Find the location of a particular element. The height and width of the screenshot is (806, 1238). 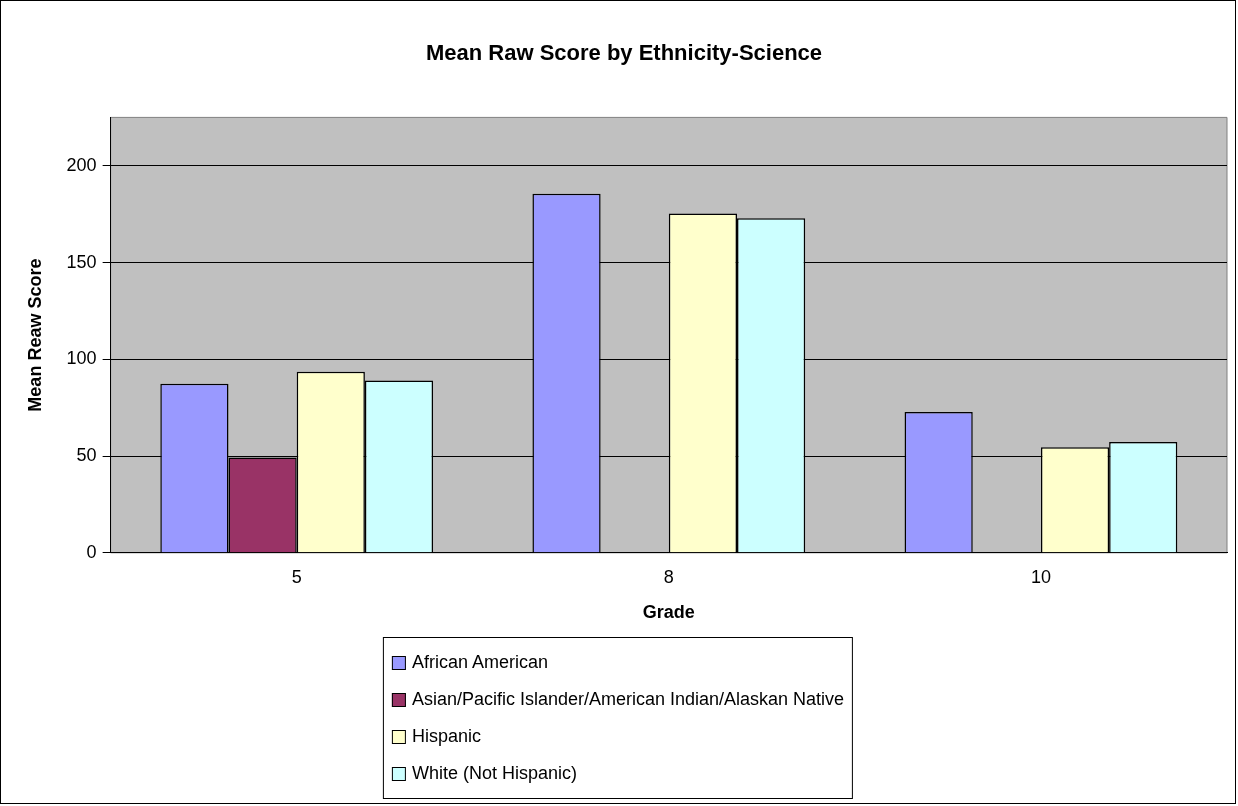

legend-label: White (Not Hispanic) is located at coordinates (494, 773).